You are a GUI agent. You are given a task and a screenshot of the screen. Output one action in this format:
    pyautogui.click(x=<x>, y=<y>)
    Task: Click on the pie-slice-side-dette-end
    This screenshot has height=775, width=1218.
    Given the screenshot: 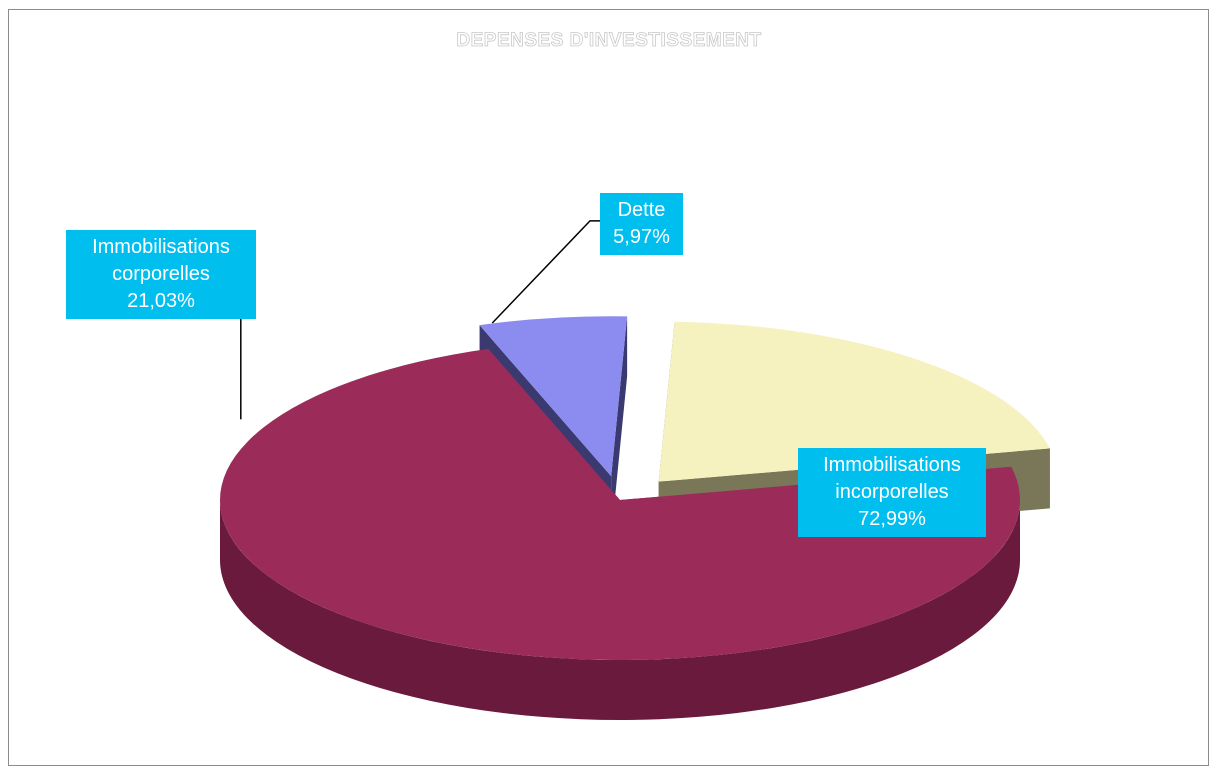 What is the action you would take?
    pyautogui.click(x=619, y=426)
    